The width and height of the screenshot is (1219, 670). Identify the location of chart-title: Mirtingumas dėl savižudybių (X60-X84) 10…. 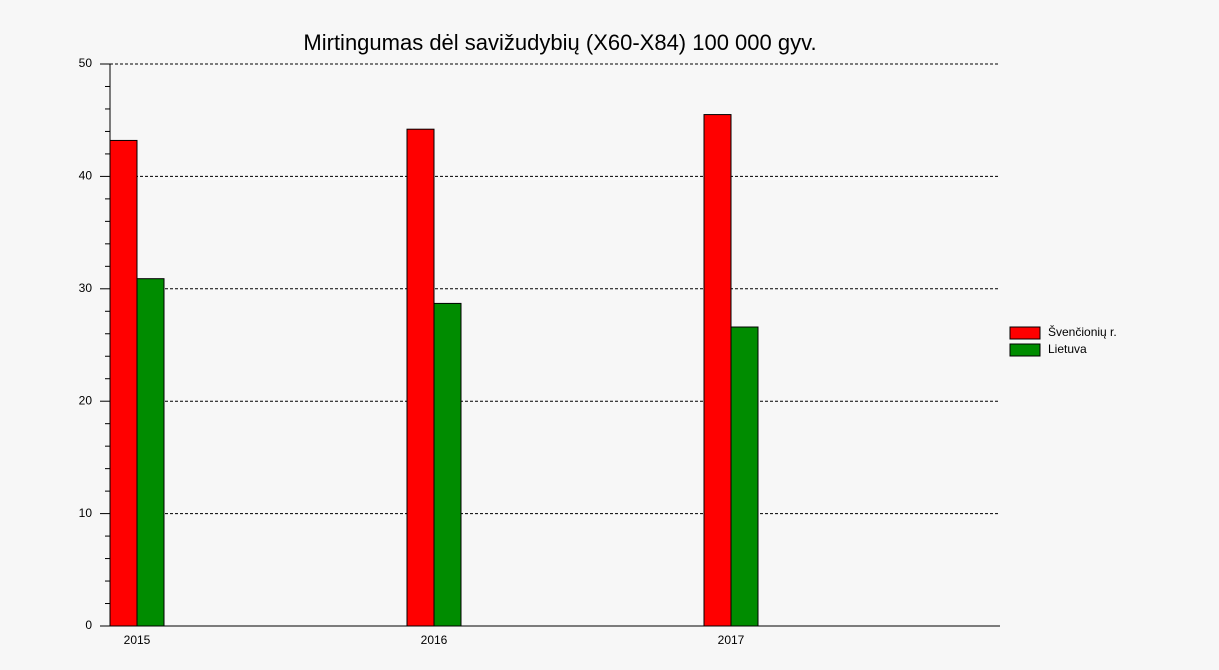
(559, 42).